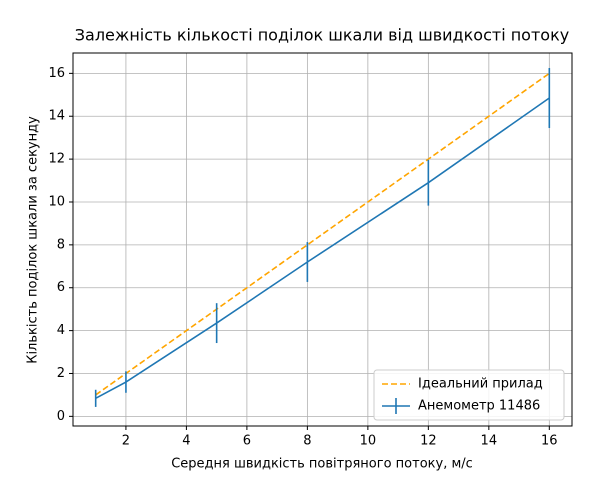 This screenshot has height=496, width=615. I want to click on y-tick-label: 10, so click(56, 201).